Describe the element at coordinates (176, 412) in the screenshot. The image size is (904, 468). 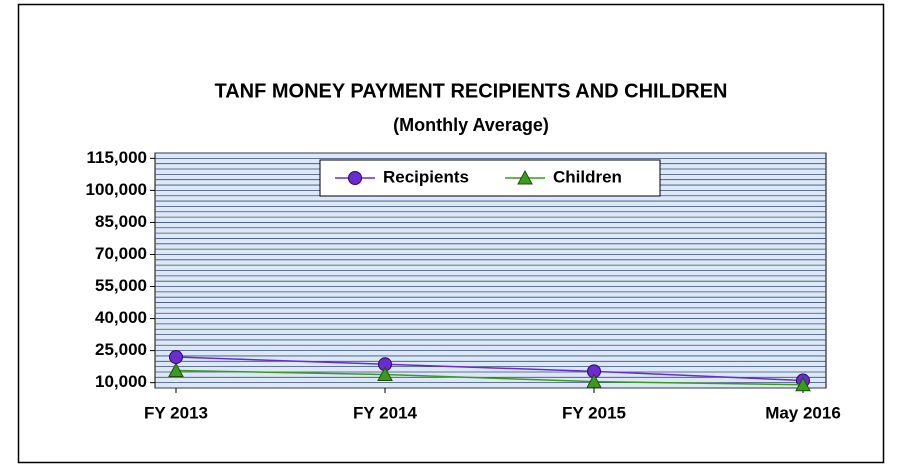
I see `x-tick-label: FY 2013` at that location.